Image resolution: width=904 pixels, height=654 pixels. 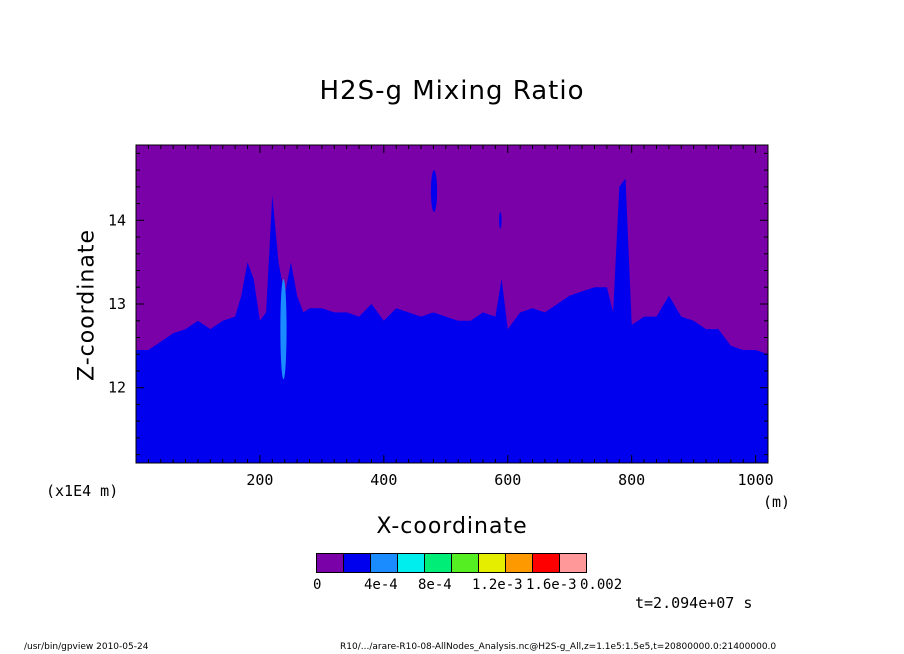 I want to click on time-stamp: t=2.094e+07 s, so click(x=694, y=603).